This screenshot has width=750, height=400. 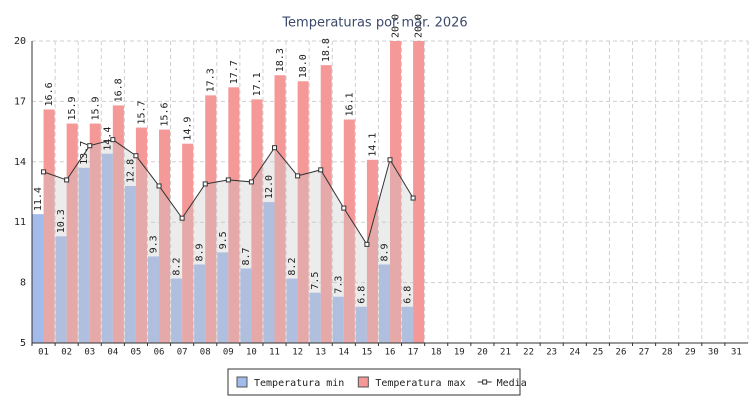 What do you see at coordinates (736, 353) in the screenshot?
I see `x-tick-label: 31` at bounding box center [736, 353].